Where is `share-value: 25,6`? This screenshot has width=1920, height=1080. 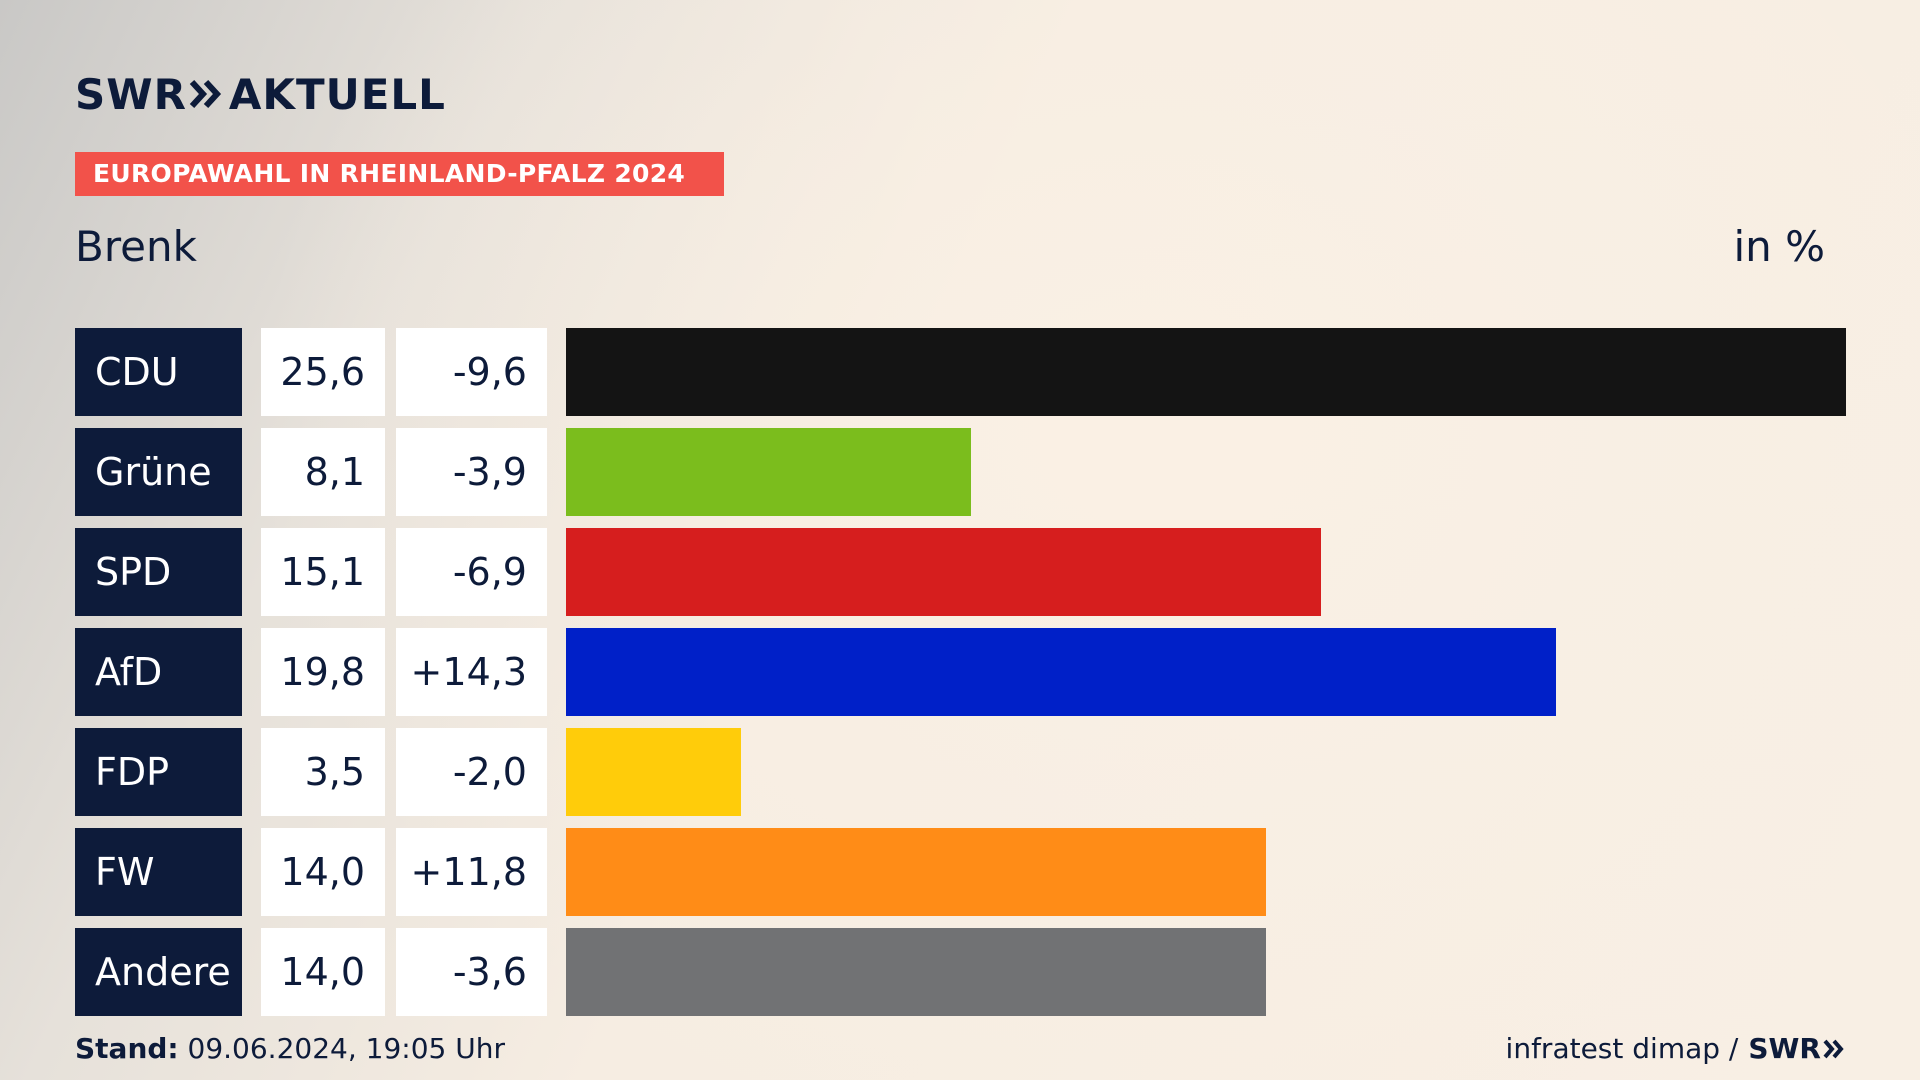
share-value: 25,6 is located at coordinates (323, 372).